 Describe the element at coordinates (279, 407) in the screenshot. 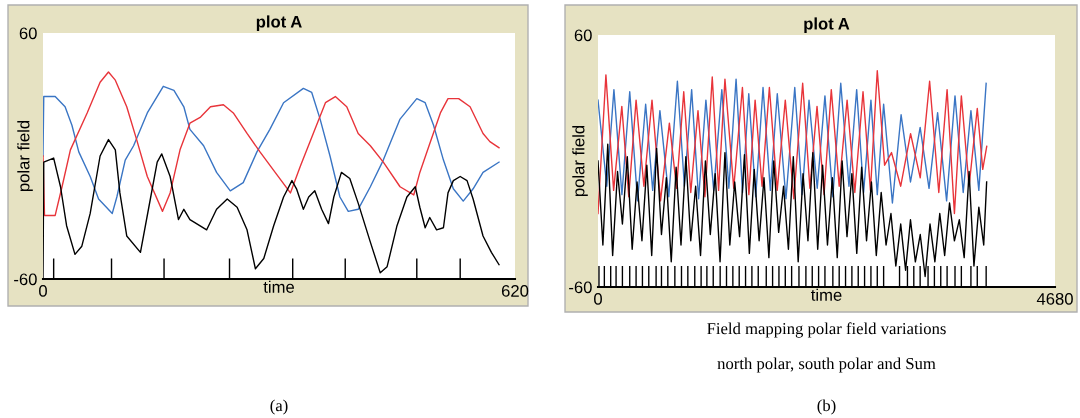

I see `text: (a)` at that location.